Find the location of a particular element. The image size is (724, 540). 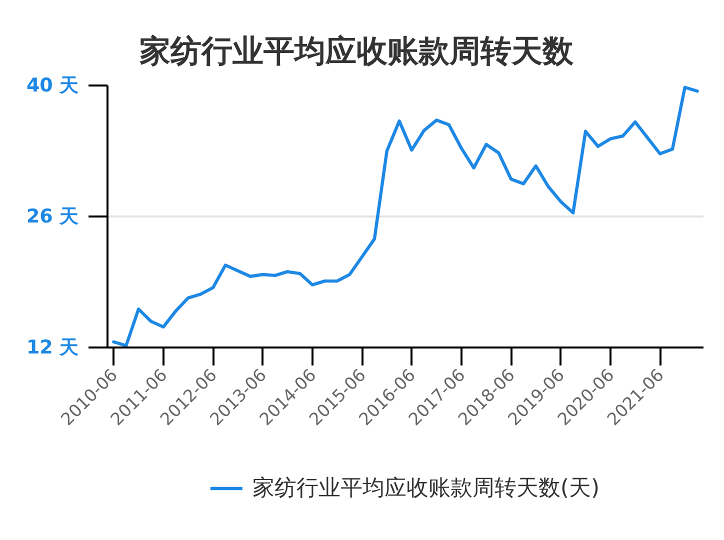

chart-title: 家纺行业平均应收账款周转天数 is located at coordinates (357, 52).